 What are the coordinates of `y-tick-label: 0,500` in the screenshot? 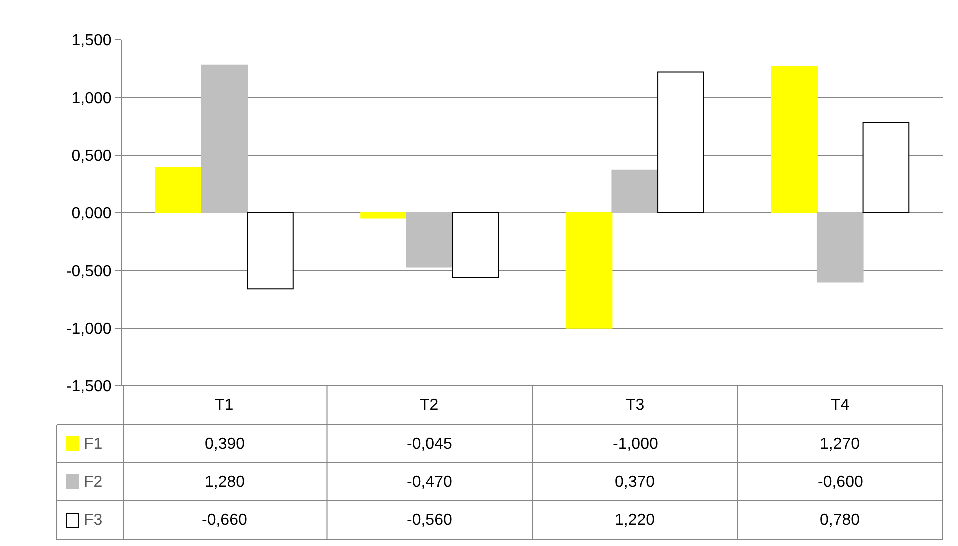 It's located at (92, 156).